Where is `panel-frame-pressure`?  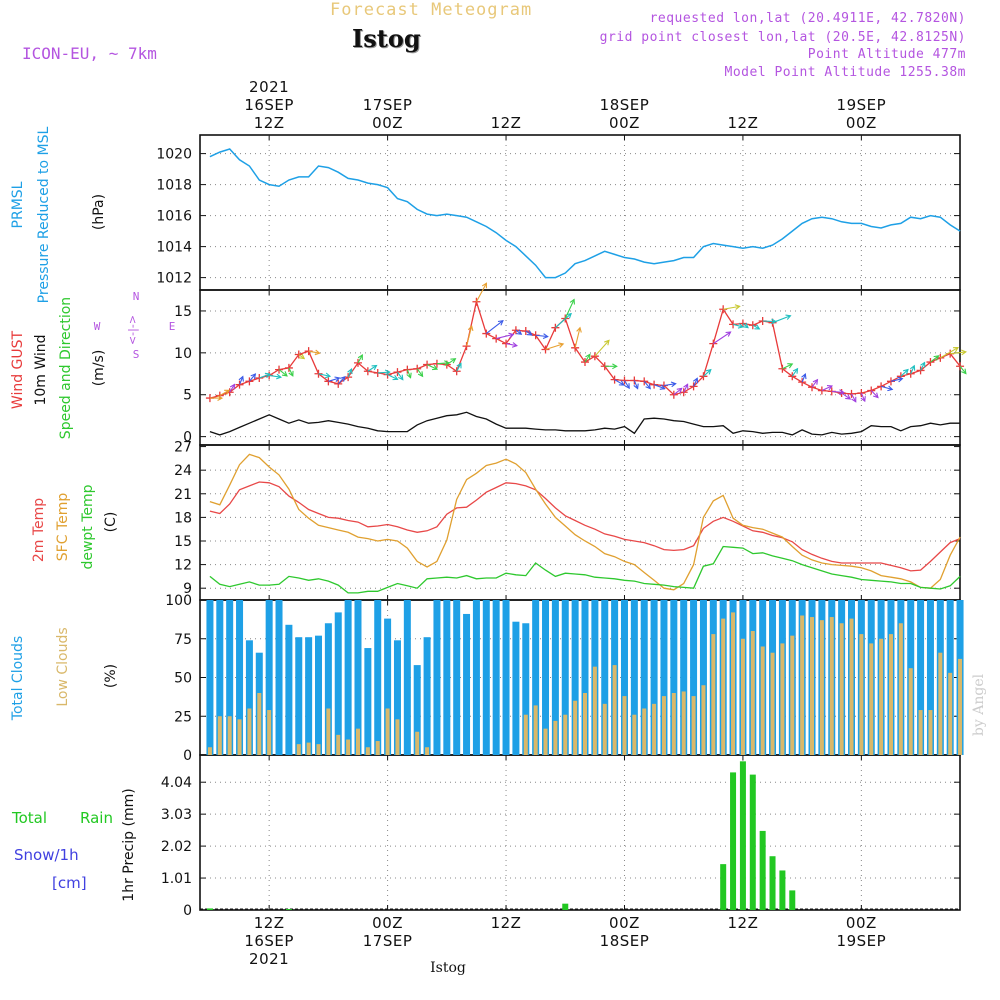 panel-frame-pressure is located at coordinates (580, 212).